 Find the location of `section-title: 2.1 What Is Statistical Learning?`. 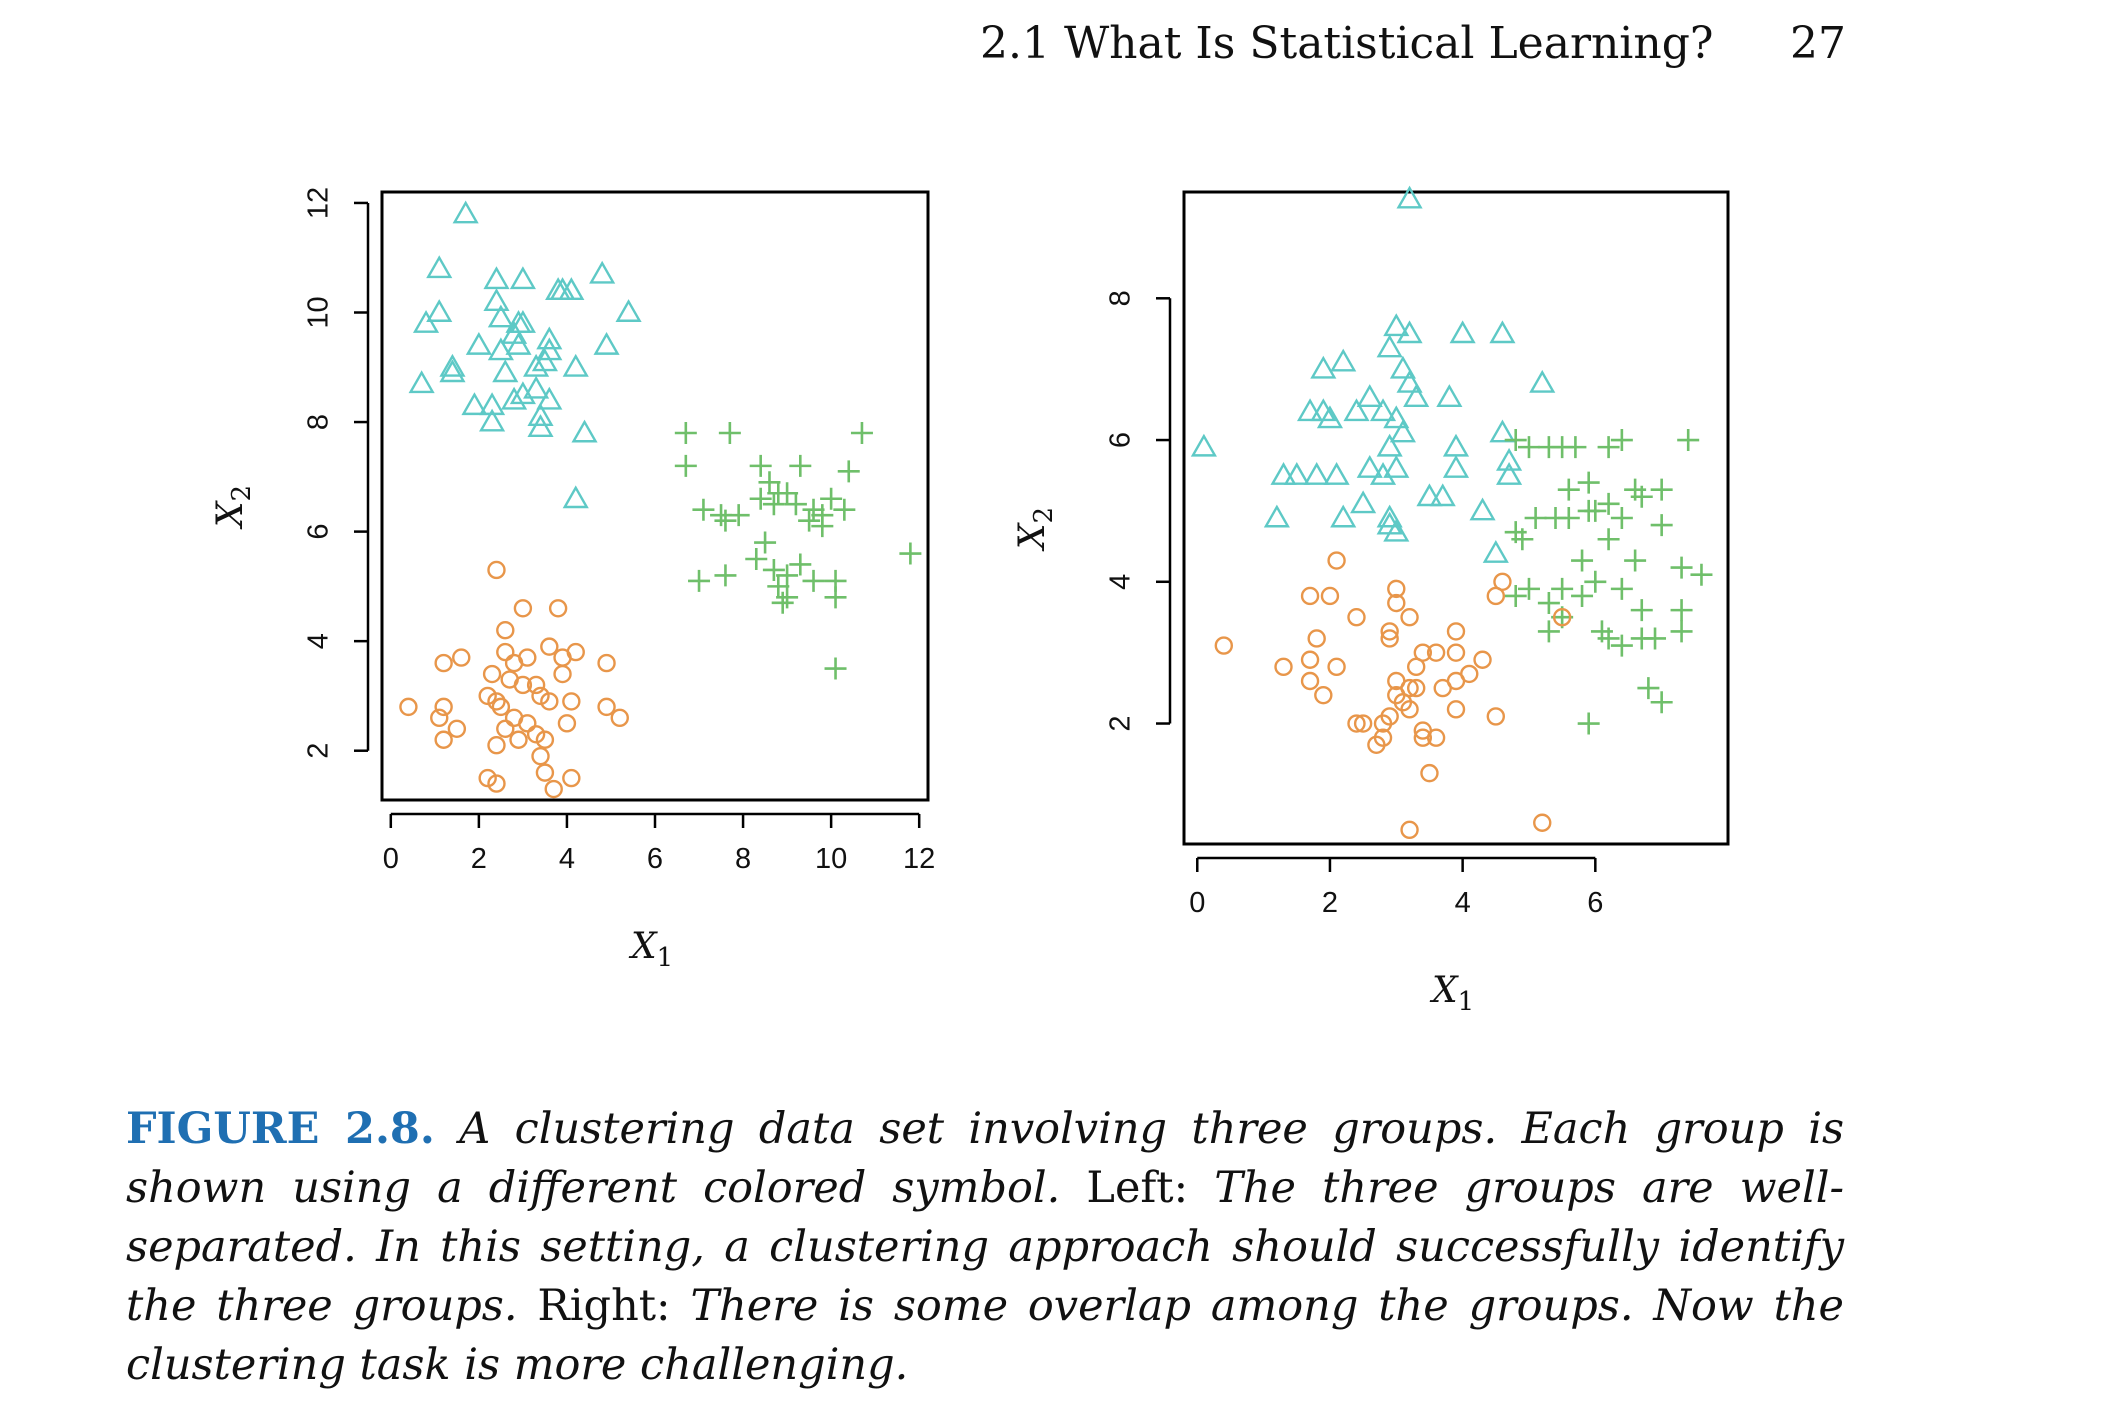

section-title: 2.1 What Is Statistical Learning? is located at coordinates (1347, 43).